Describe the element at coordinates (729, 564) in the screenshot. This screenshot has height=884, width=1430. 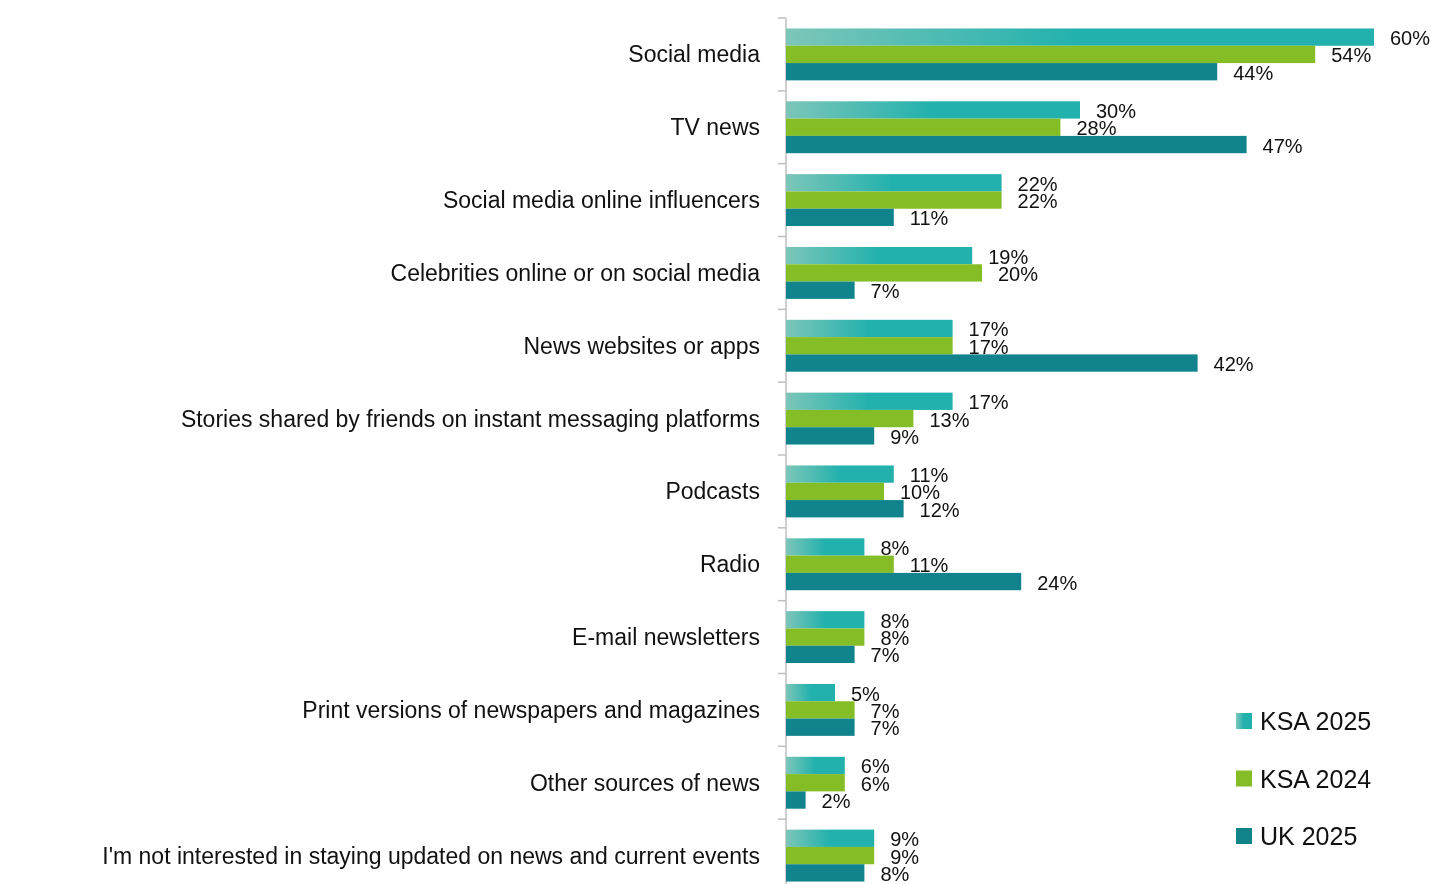
I see `y-tick-label: Radio` at that location.